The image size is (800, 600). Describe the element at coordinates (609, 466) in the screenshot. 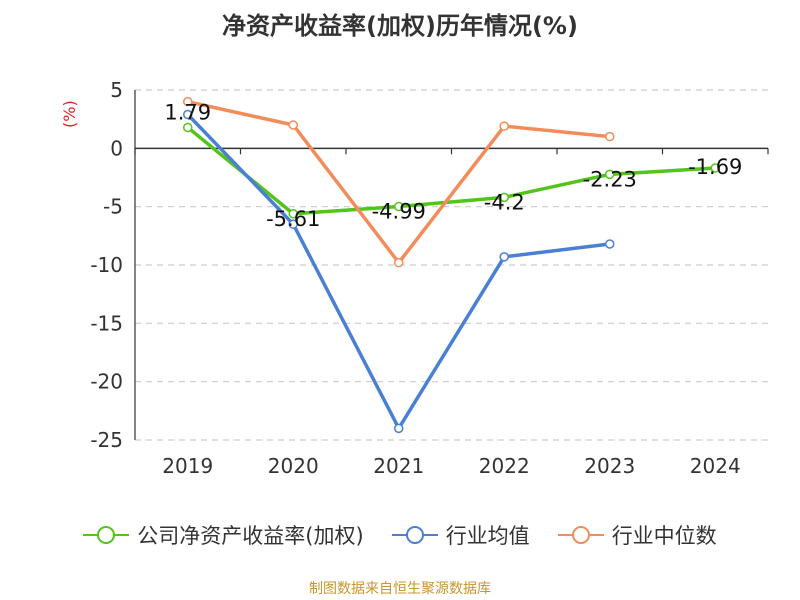

I see `x-tick-label: 2023` at that location.